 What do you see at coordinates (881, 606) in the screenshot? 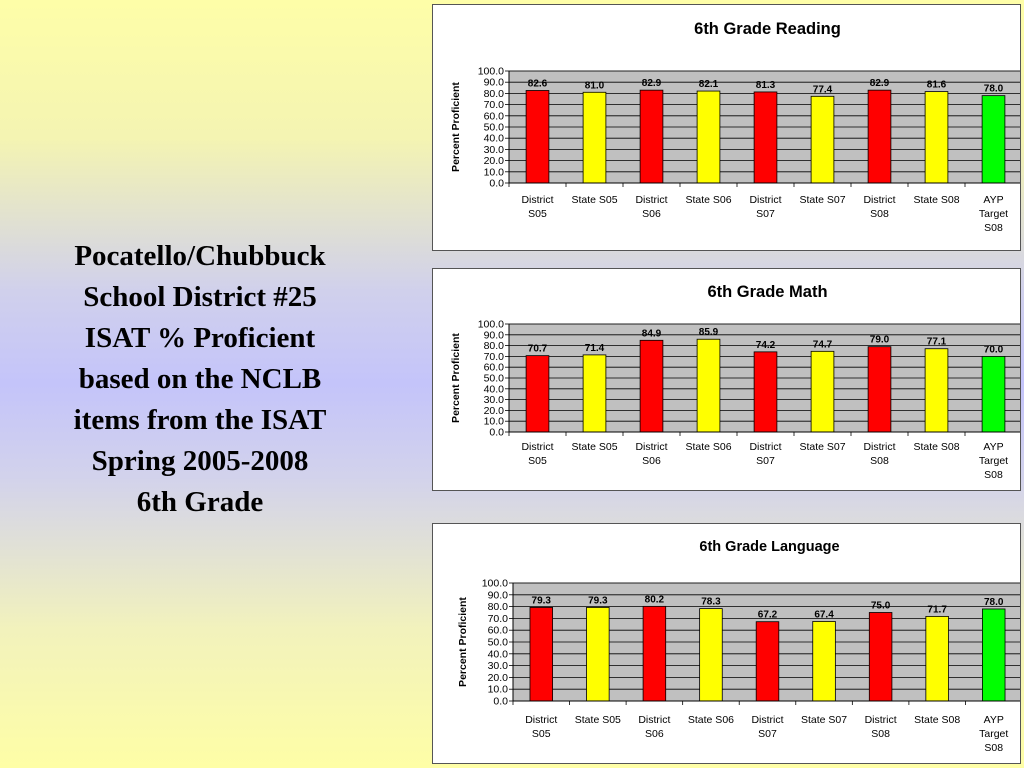
I see `language-data-label: 75.0` at bounding box center [881, 606].